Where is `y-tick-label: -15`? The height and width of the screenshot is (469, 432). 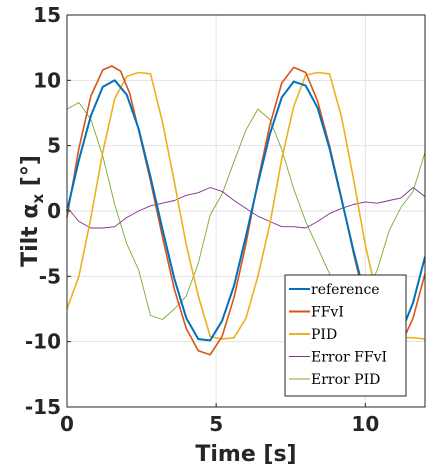 y-tick-label: -15 is located at coordinates (43, 407).